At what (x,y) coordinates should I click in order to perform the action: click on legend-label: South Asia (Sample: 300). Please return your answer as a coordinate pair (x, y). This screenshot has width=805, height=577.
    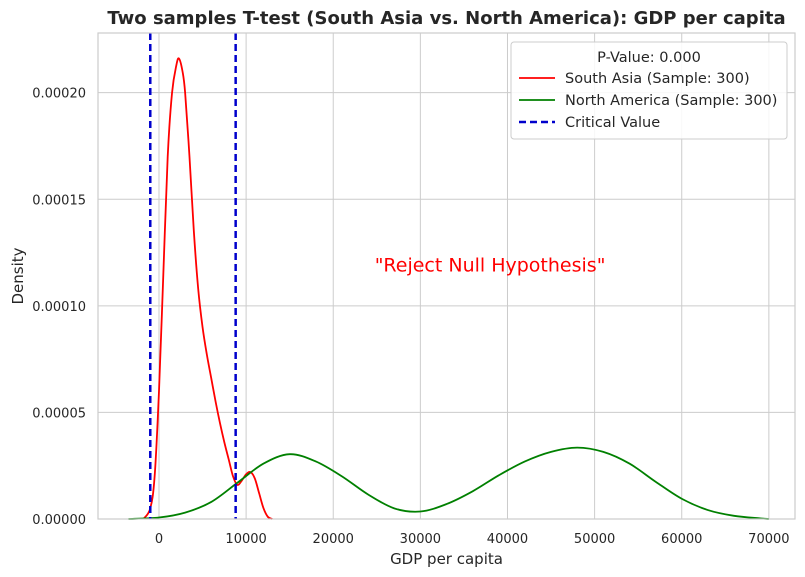
    Looking at the image, I should click on (657, 79).